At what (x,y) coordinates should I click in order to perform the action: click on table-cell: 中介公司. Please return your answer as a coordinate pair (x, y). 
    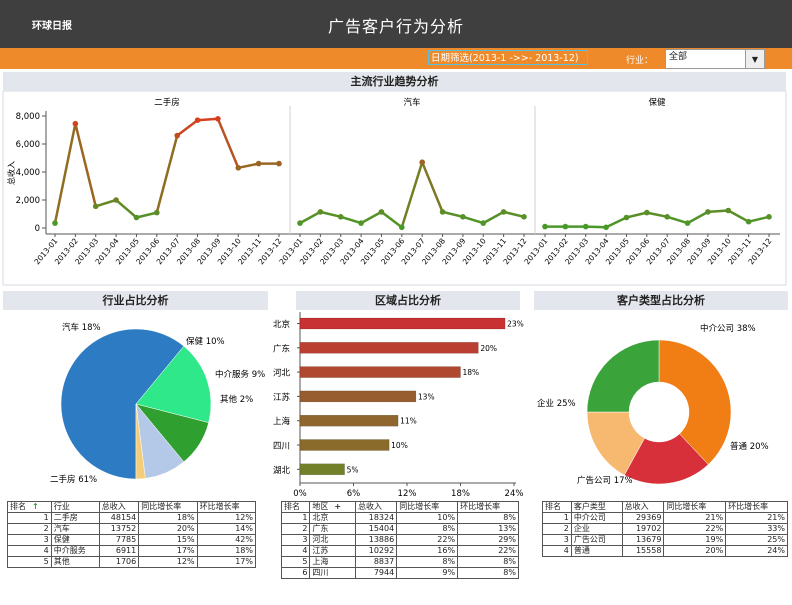
    Looking at the image, I should click on (596, 518).